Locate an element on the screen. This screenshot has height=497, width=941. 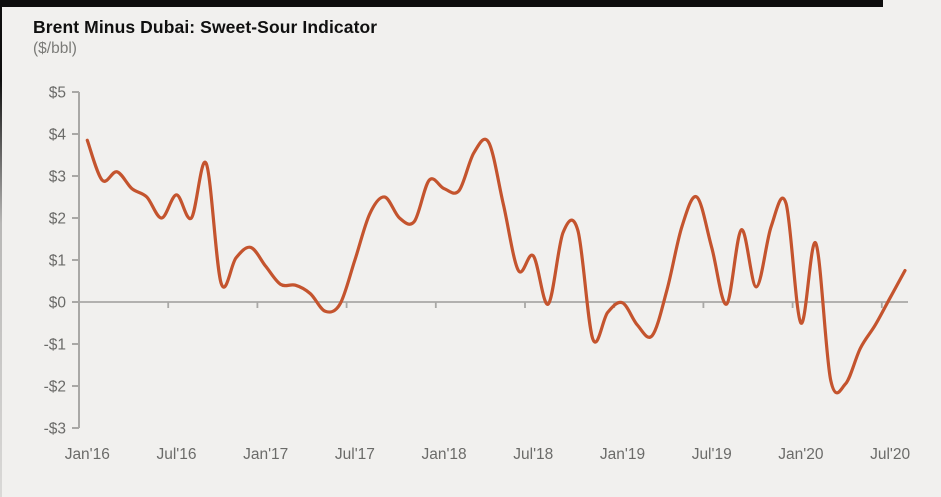
chart-units-subtitle: ($/bbl) is located at coordinates (55, 48).